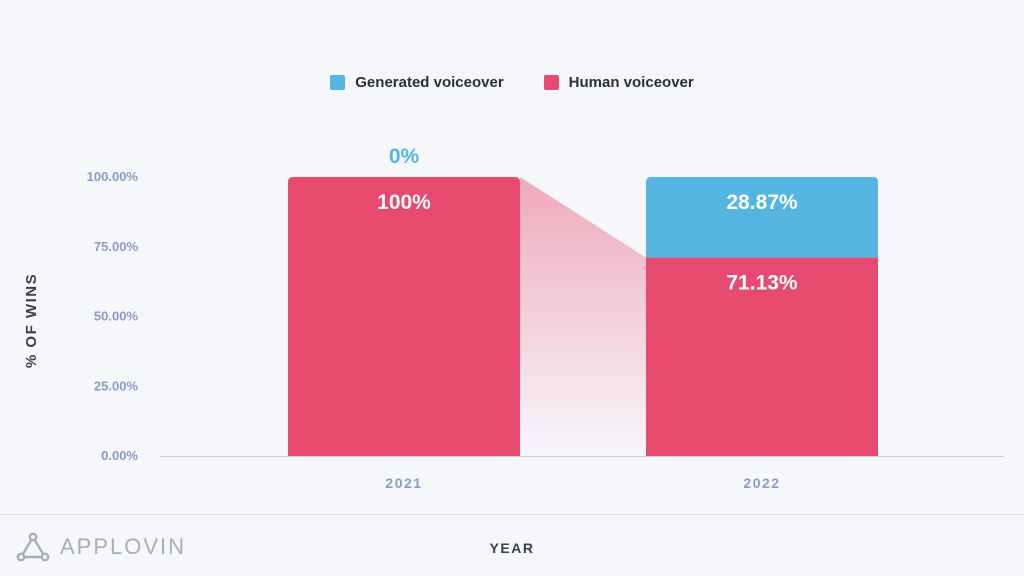 The image size is (1024, 576). I want to click on legend-item-generated: Generated voiceover, so click(417, 82).